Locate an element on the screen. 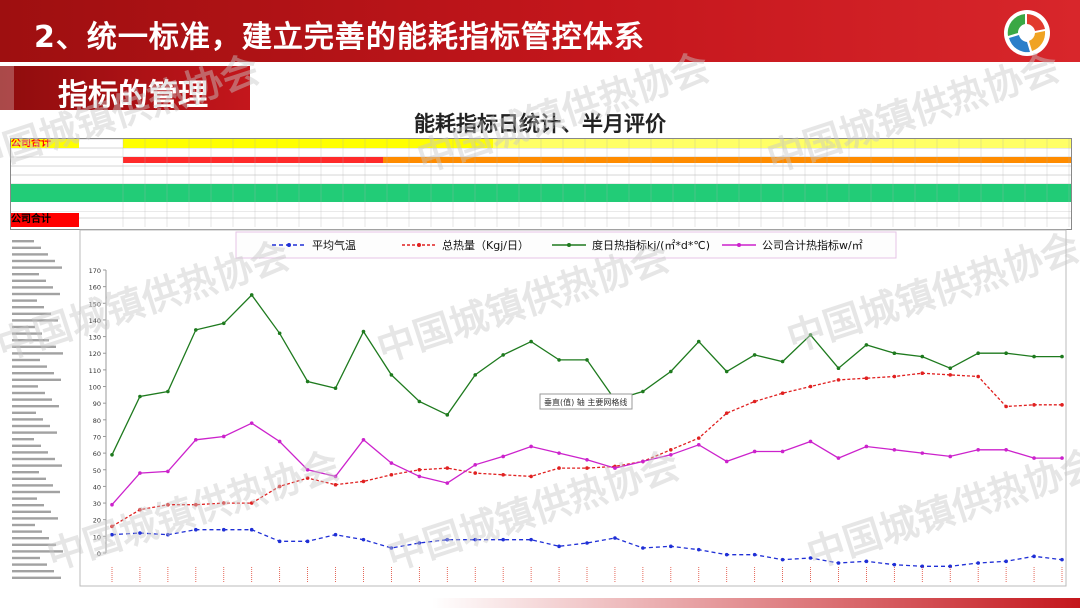 This screenshot has height=608, width=1080. y-tick-label: 110 is located at coordinates (95, 371).